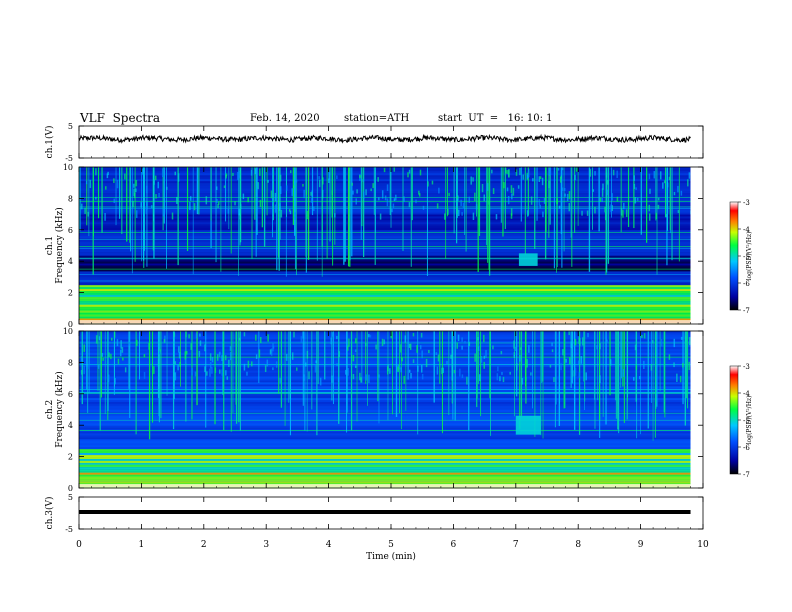  Describe the element at coordinates (49, 142) in the screenshot. I see `waveform-axis-label: ch.1(V)` at that location.